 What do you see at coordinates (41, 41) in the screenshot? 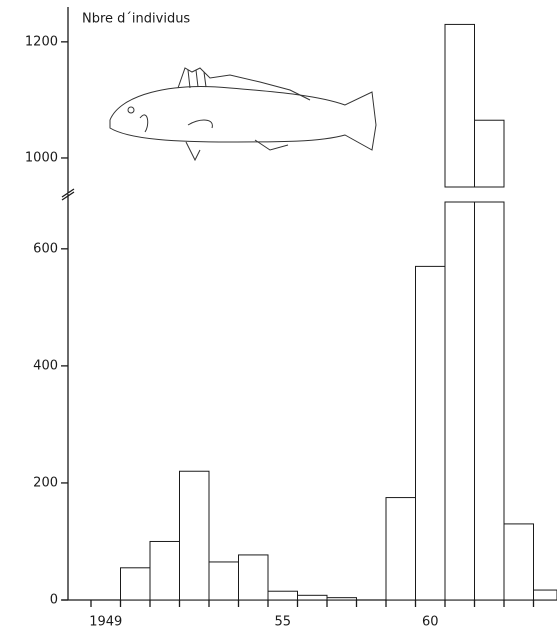
I see `y-tick-label: 1200` at bounding box center [41, 41].